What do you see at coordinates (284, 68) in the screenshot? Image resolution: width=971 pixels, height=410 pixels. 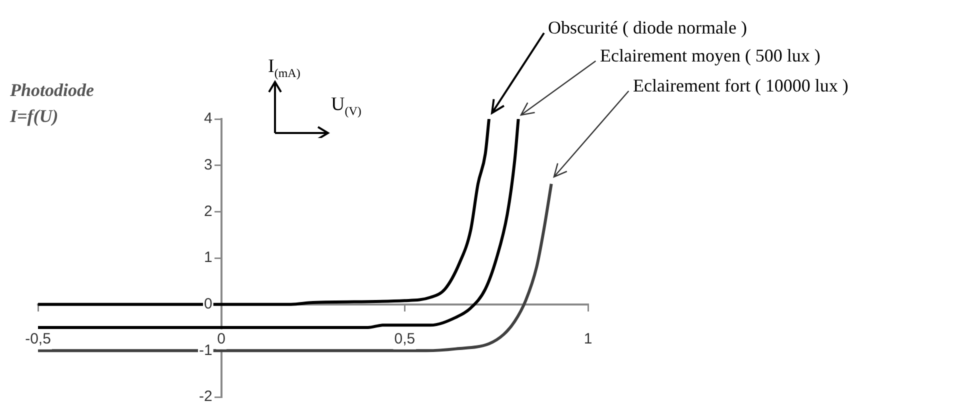 I see `y-axis-title: I$_{(mA)}$` at bounding box center [284, 68].